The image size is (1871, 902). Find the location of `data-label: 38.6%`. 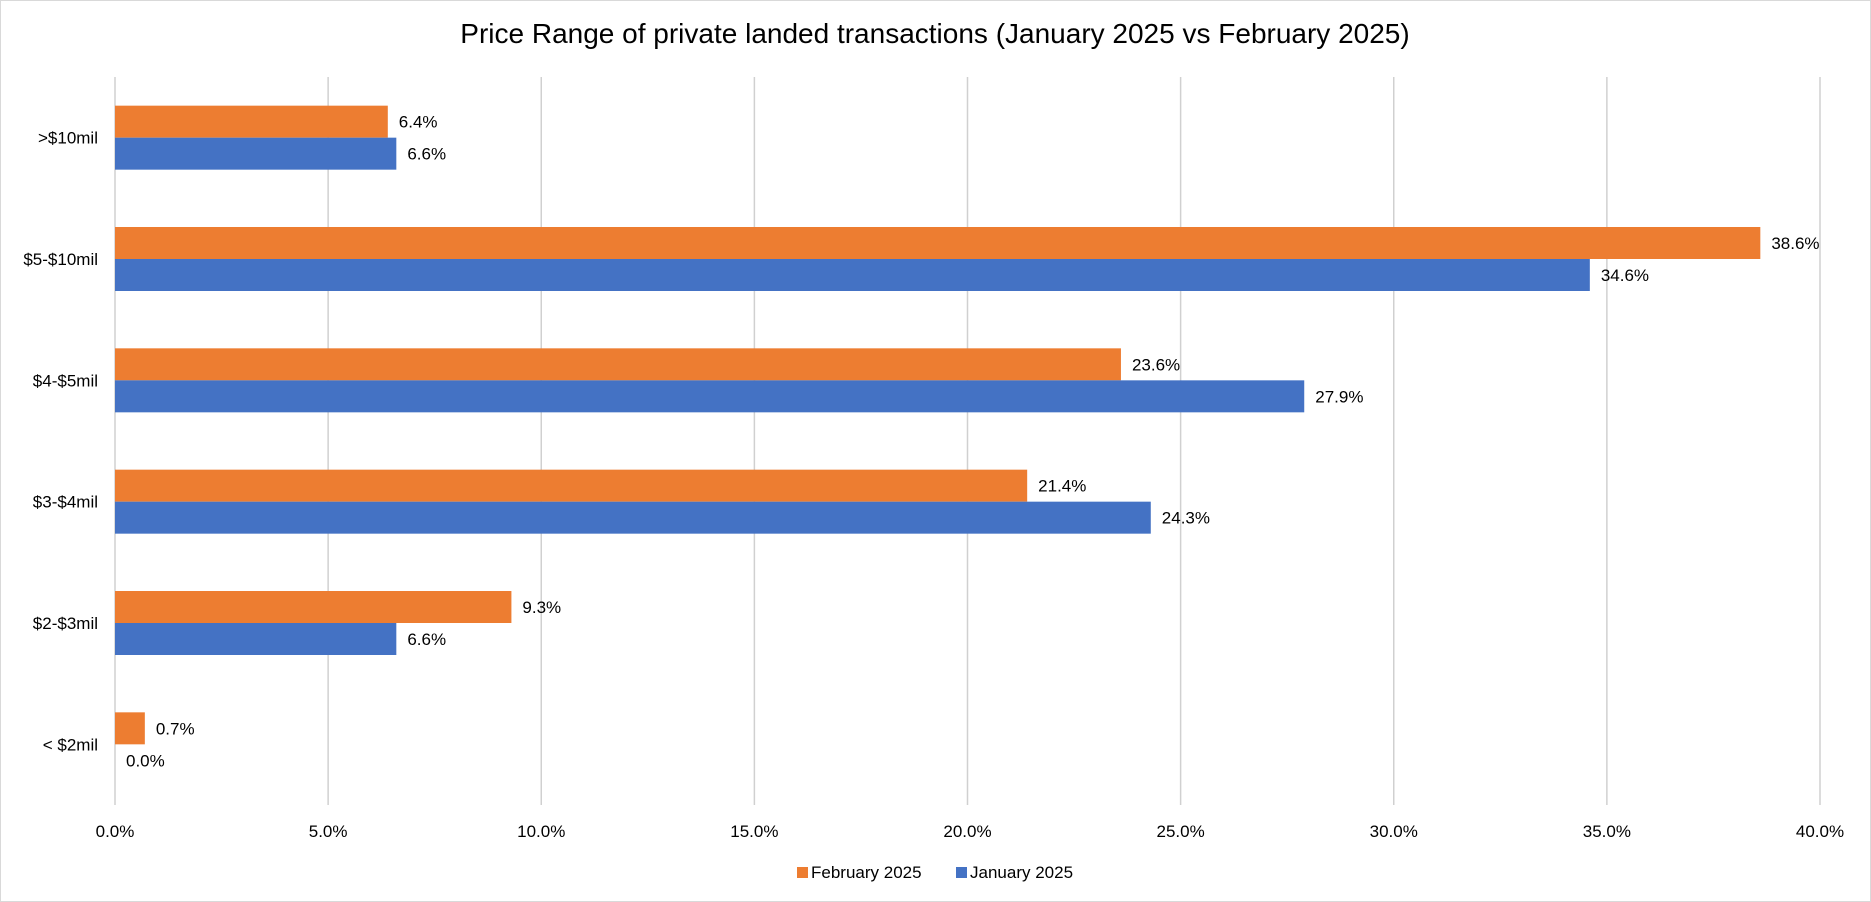

data-label: 38.6% is located at coordinates (1795, 243).